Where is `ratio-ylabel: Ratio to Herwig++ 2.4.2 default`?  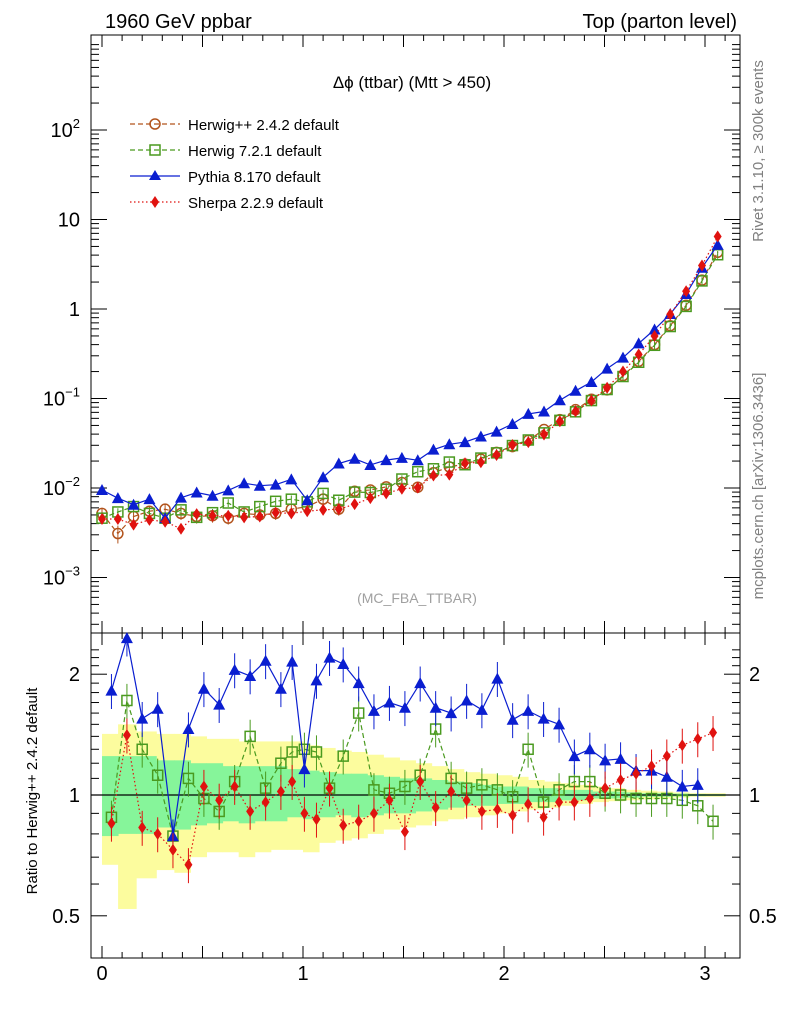 ratio-ylabel: Ratio to Herwig++ 2.4.2 default is located at coordinates (32, 791).